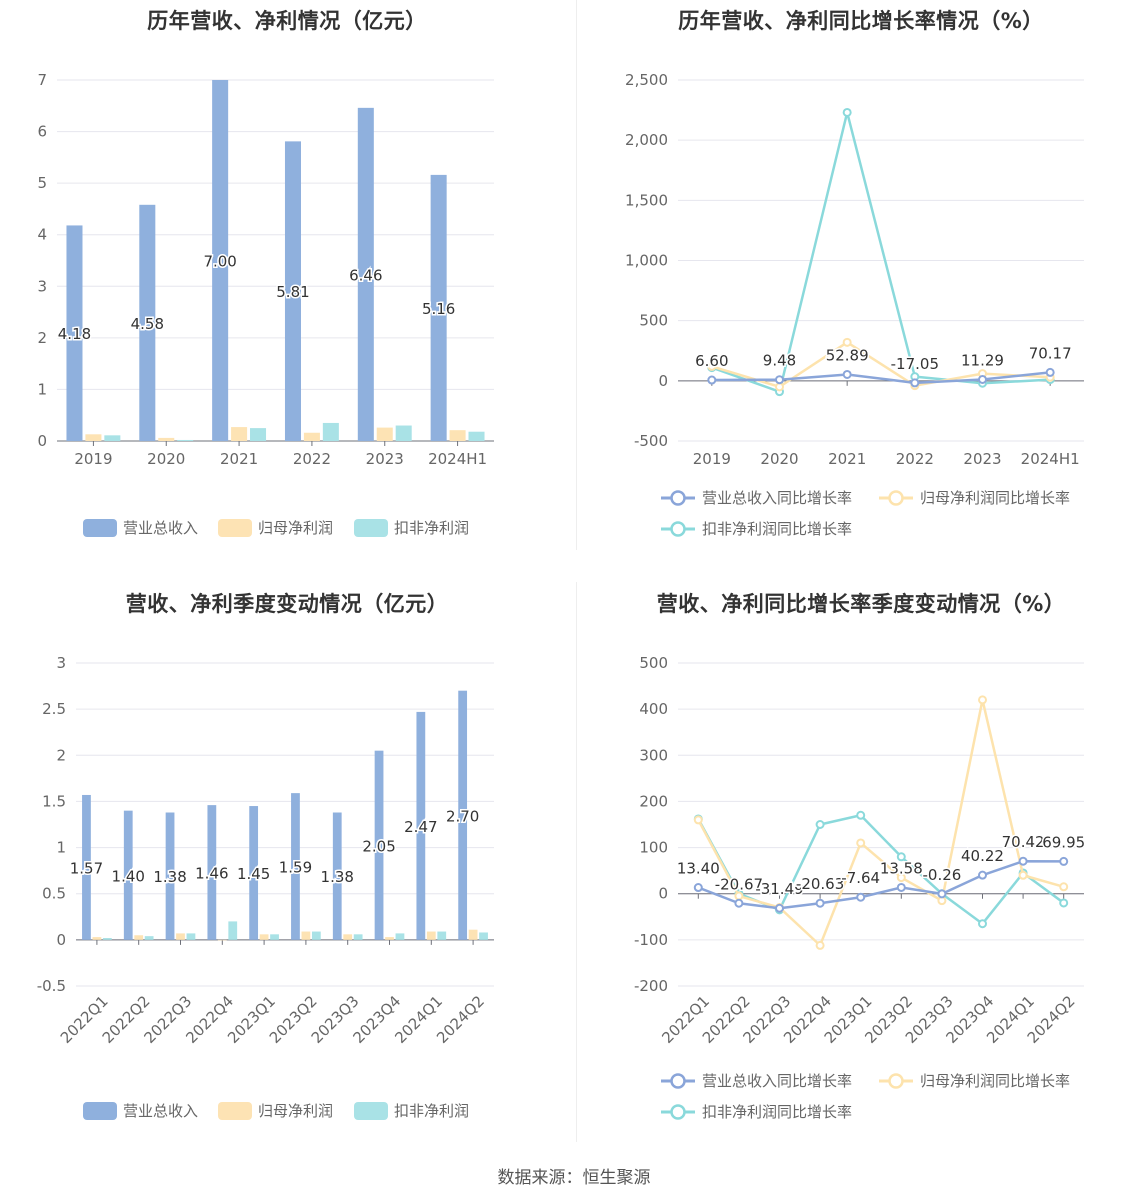 The image size is (1148, 1202). I want to click on data-label: 52.89, so click(847, 355).